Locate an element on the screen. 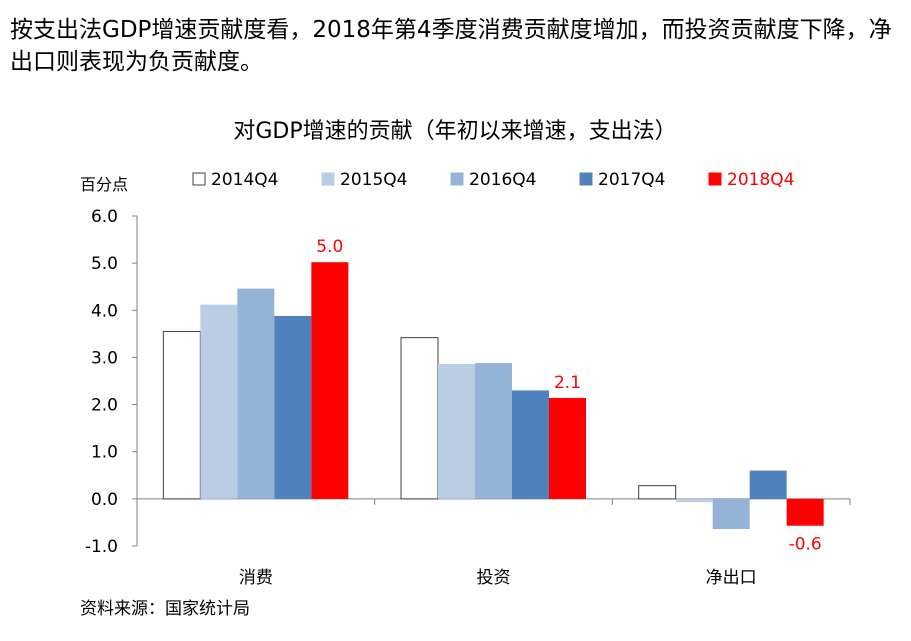  y-tick-label: 6.0 is located at coordinates (104, 217).